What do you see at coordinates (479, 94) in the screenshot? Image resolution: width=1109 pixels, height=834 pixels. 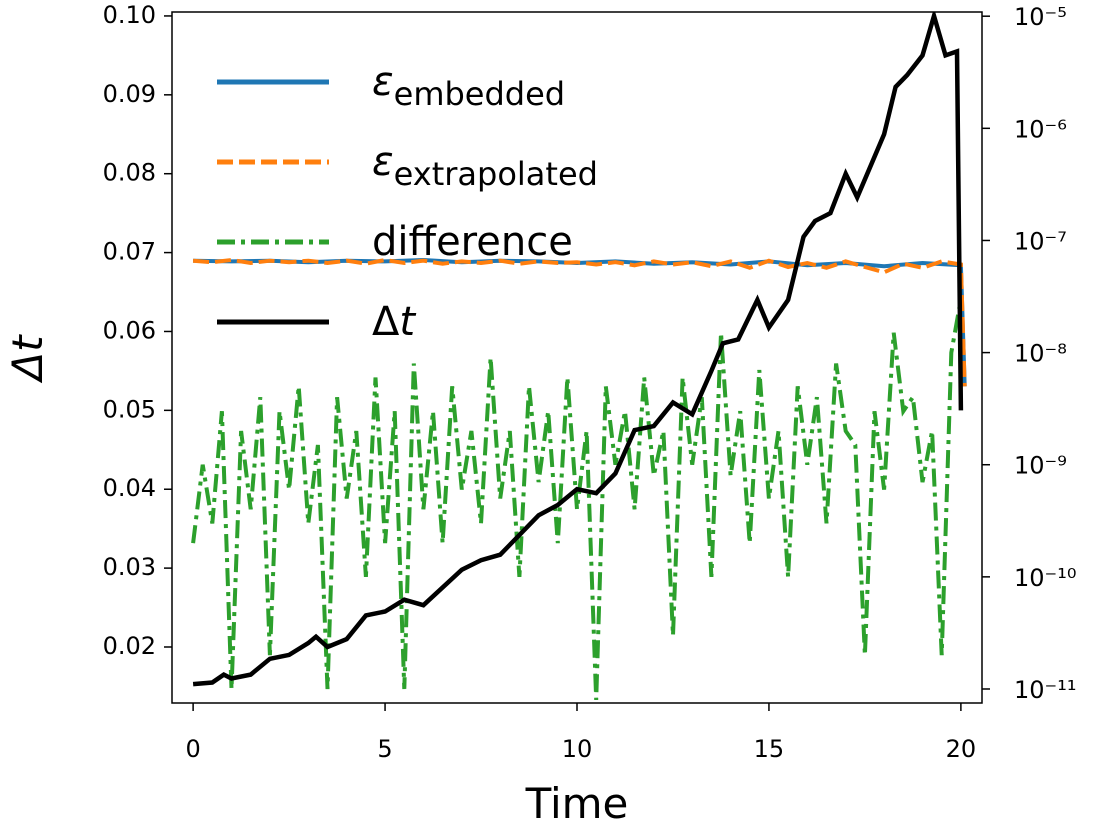 I see `legend-subscript: embedded` at bounding box center [479, 94].